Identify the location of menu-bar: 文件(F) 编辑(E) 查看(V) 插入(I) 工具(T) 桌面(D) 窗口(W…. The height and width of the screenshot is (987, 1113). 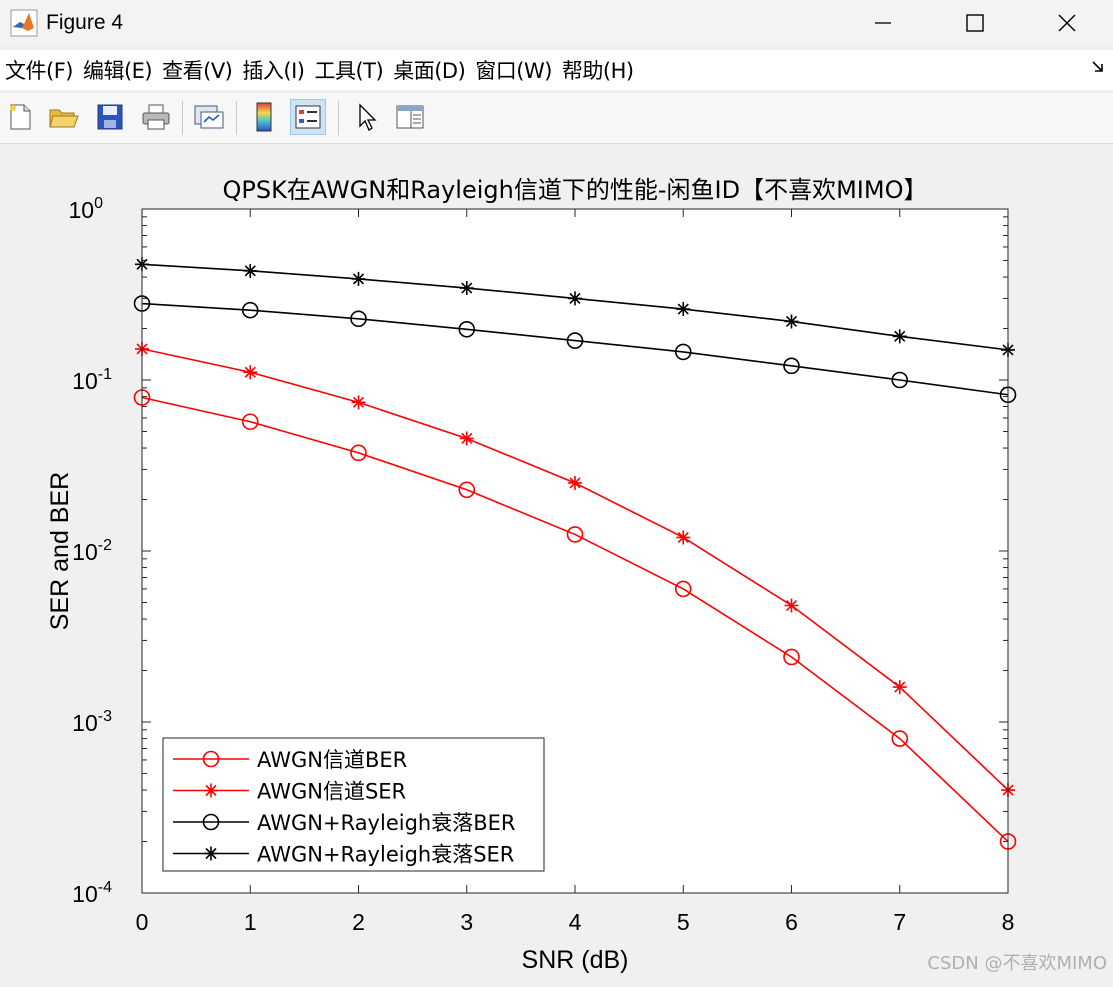
(556, 70).